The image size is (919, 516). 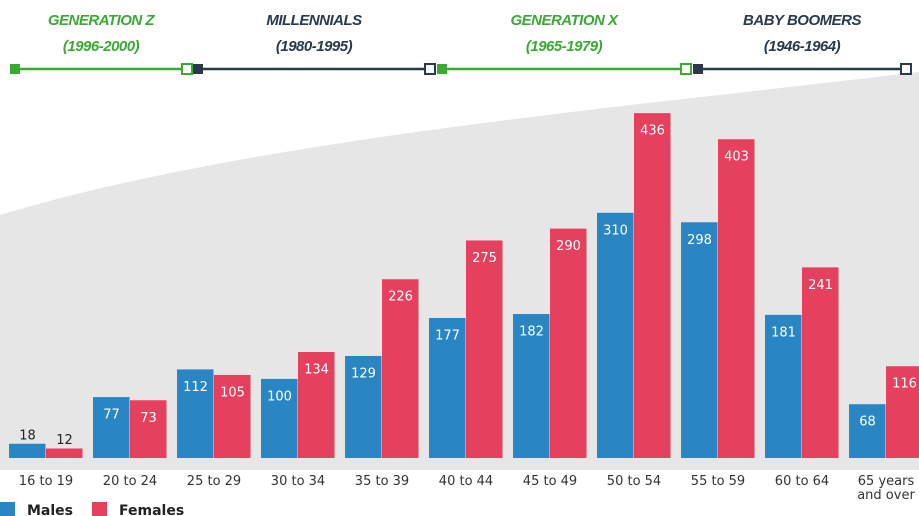 I want to click on value-label: 18, so click(x=27, y=435).